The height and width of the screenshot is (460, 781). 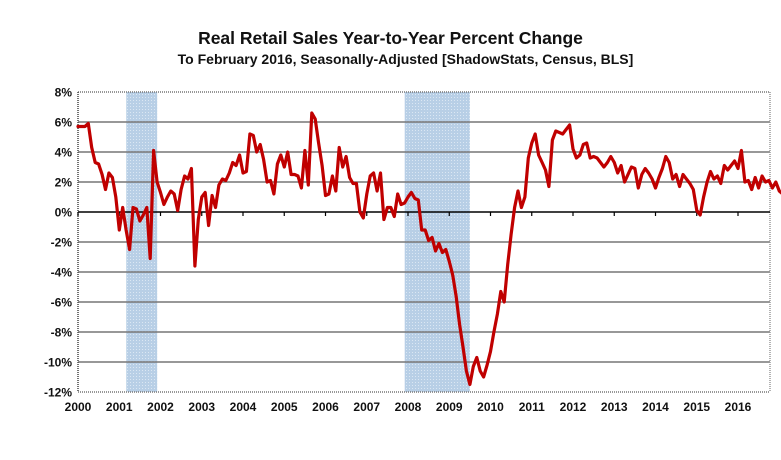 I want to click on y-tick-labels: 8% 6% 4% 2% 0% -2% -4% -6% -8% -10% -12%, so click(x=58, y=243).